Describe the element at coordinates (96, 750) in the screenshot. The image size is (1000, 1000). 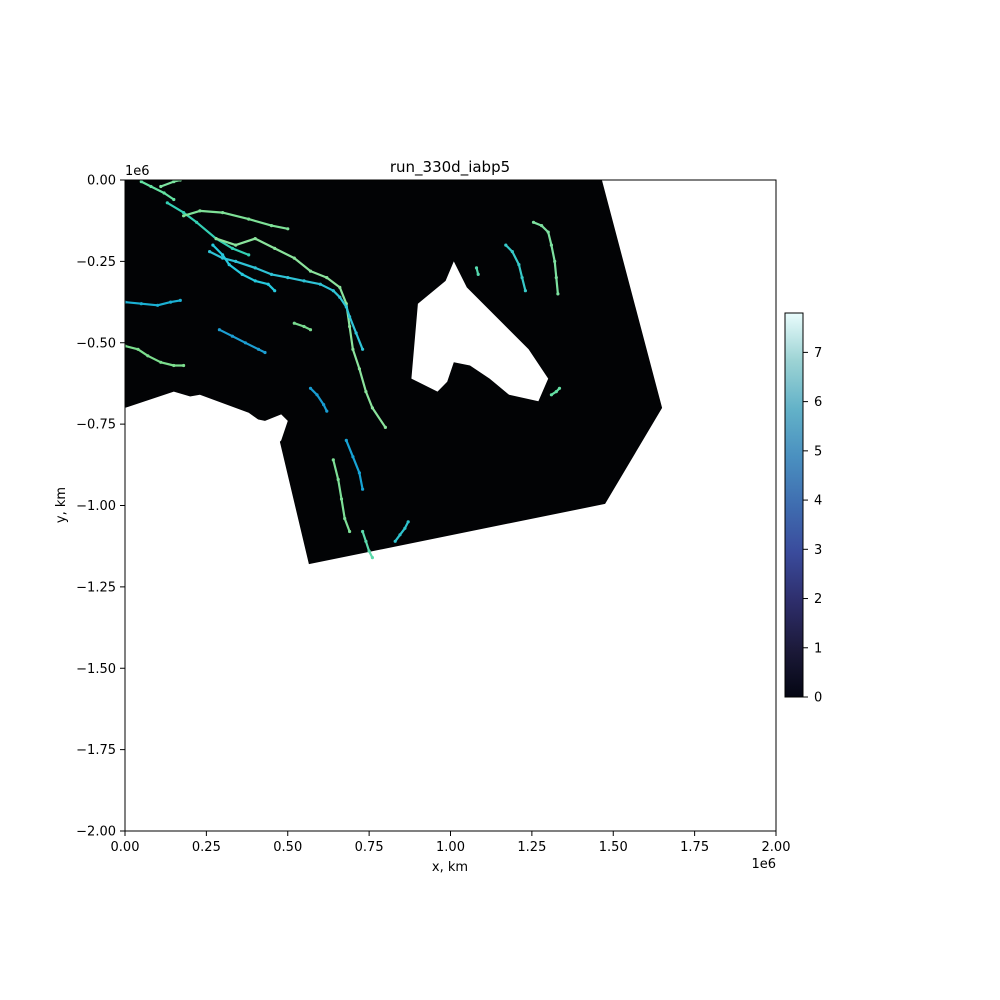
I see `y-tick-label: −1.75` at that location.